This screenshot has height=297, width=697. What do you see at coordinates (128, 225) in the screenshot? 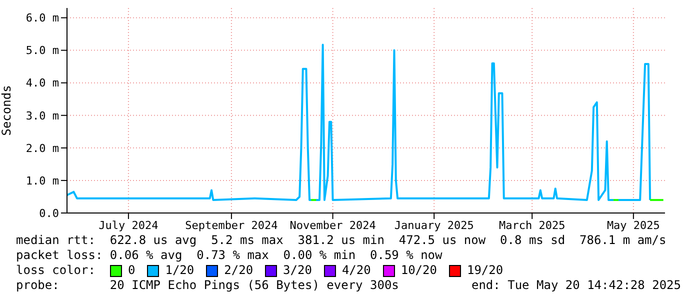
I see `x-tick-label: July 2024` at bounding box center [128, 225].